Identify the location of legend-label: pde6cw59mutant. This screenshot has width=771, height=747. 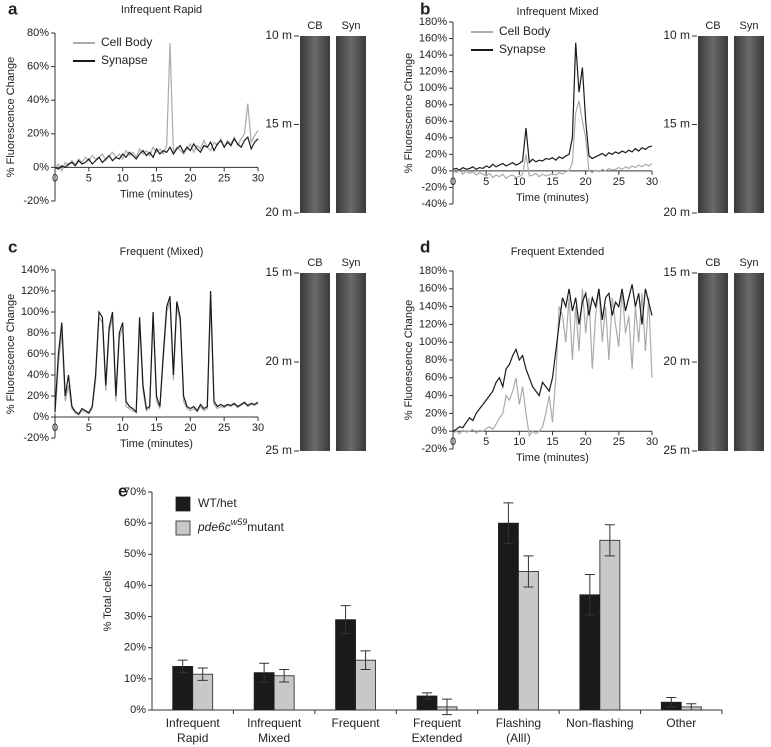
(241, 525).